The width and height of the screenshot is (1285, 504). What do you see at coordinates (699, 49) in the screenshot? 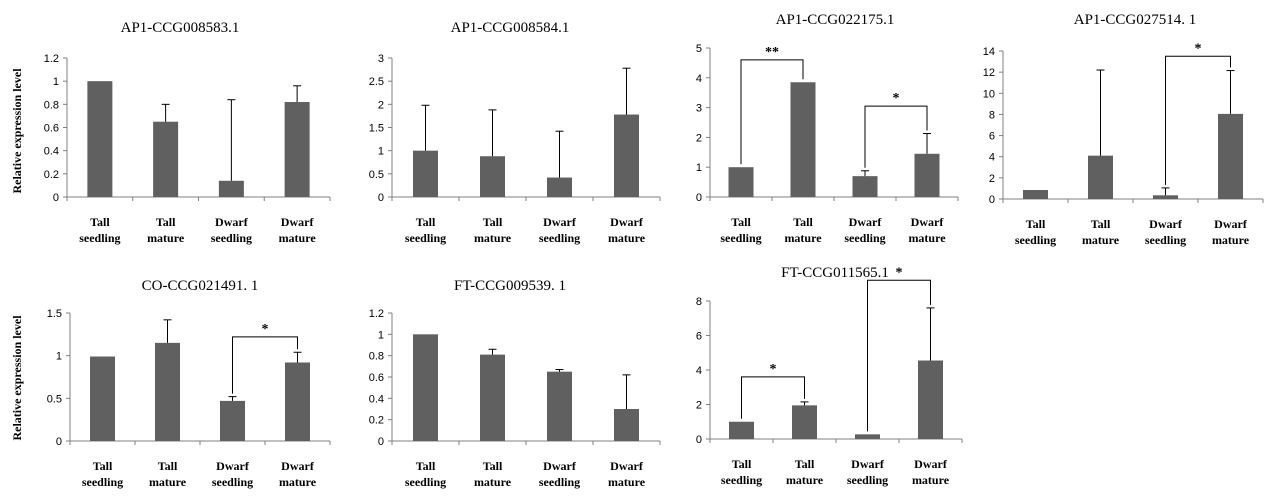
I see `y-tick-label: 5` at bounding box center [699, 49].